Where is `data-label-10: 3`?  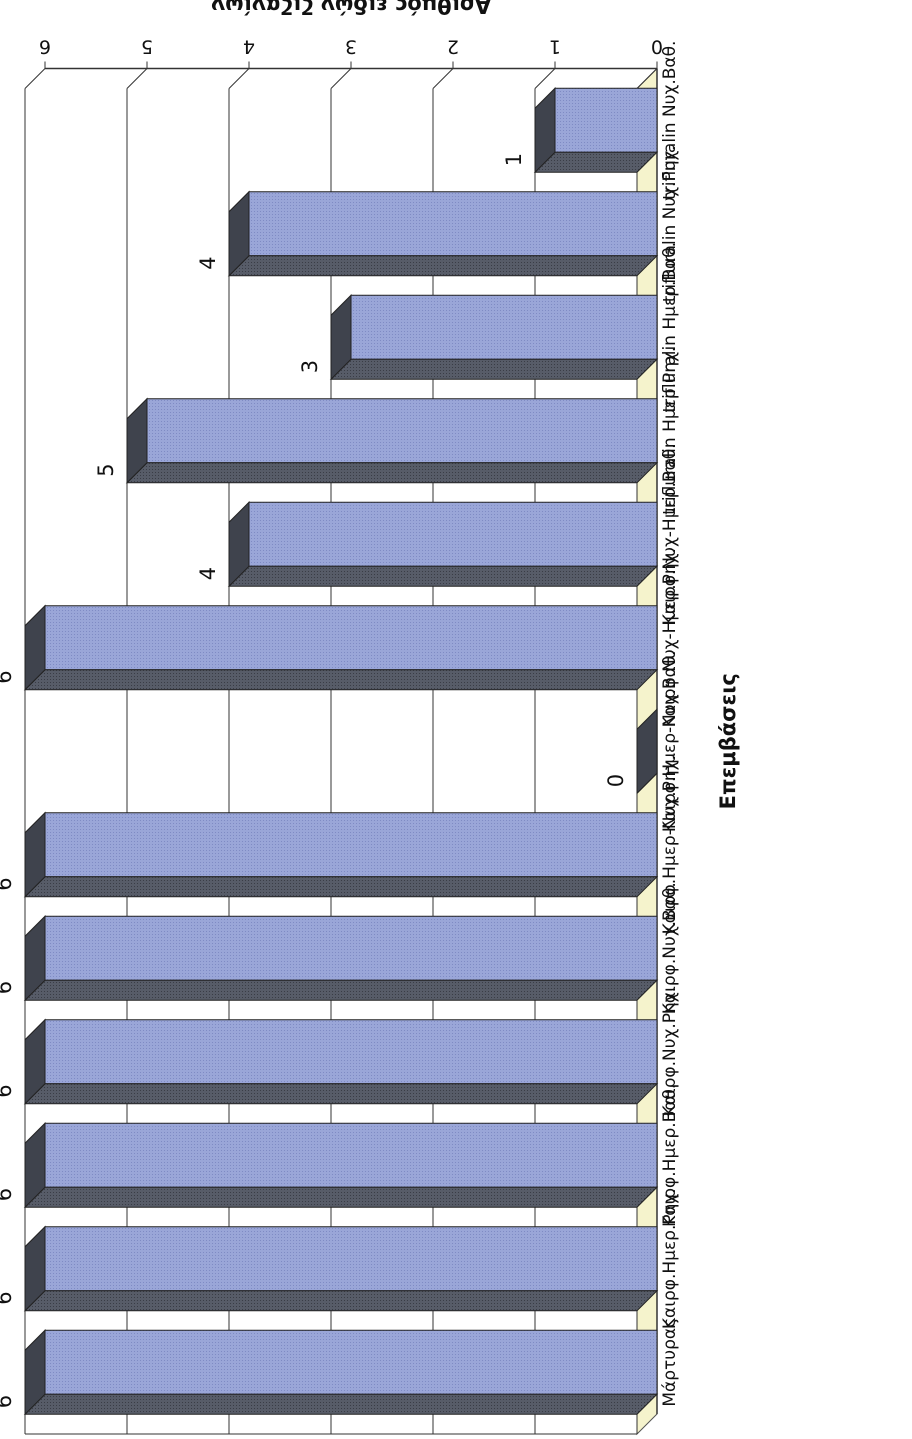 data-label-10: 3 is located at coordinates (310, 366).